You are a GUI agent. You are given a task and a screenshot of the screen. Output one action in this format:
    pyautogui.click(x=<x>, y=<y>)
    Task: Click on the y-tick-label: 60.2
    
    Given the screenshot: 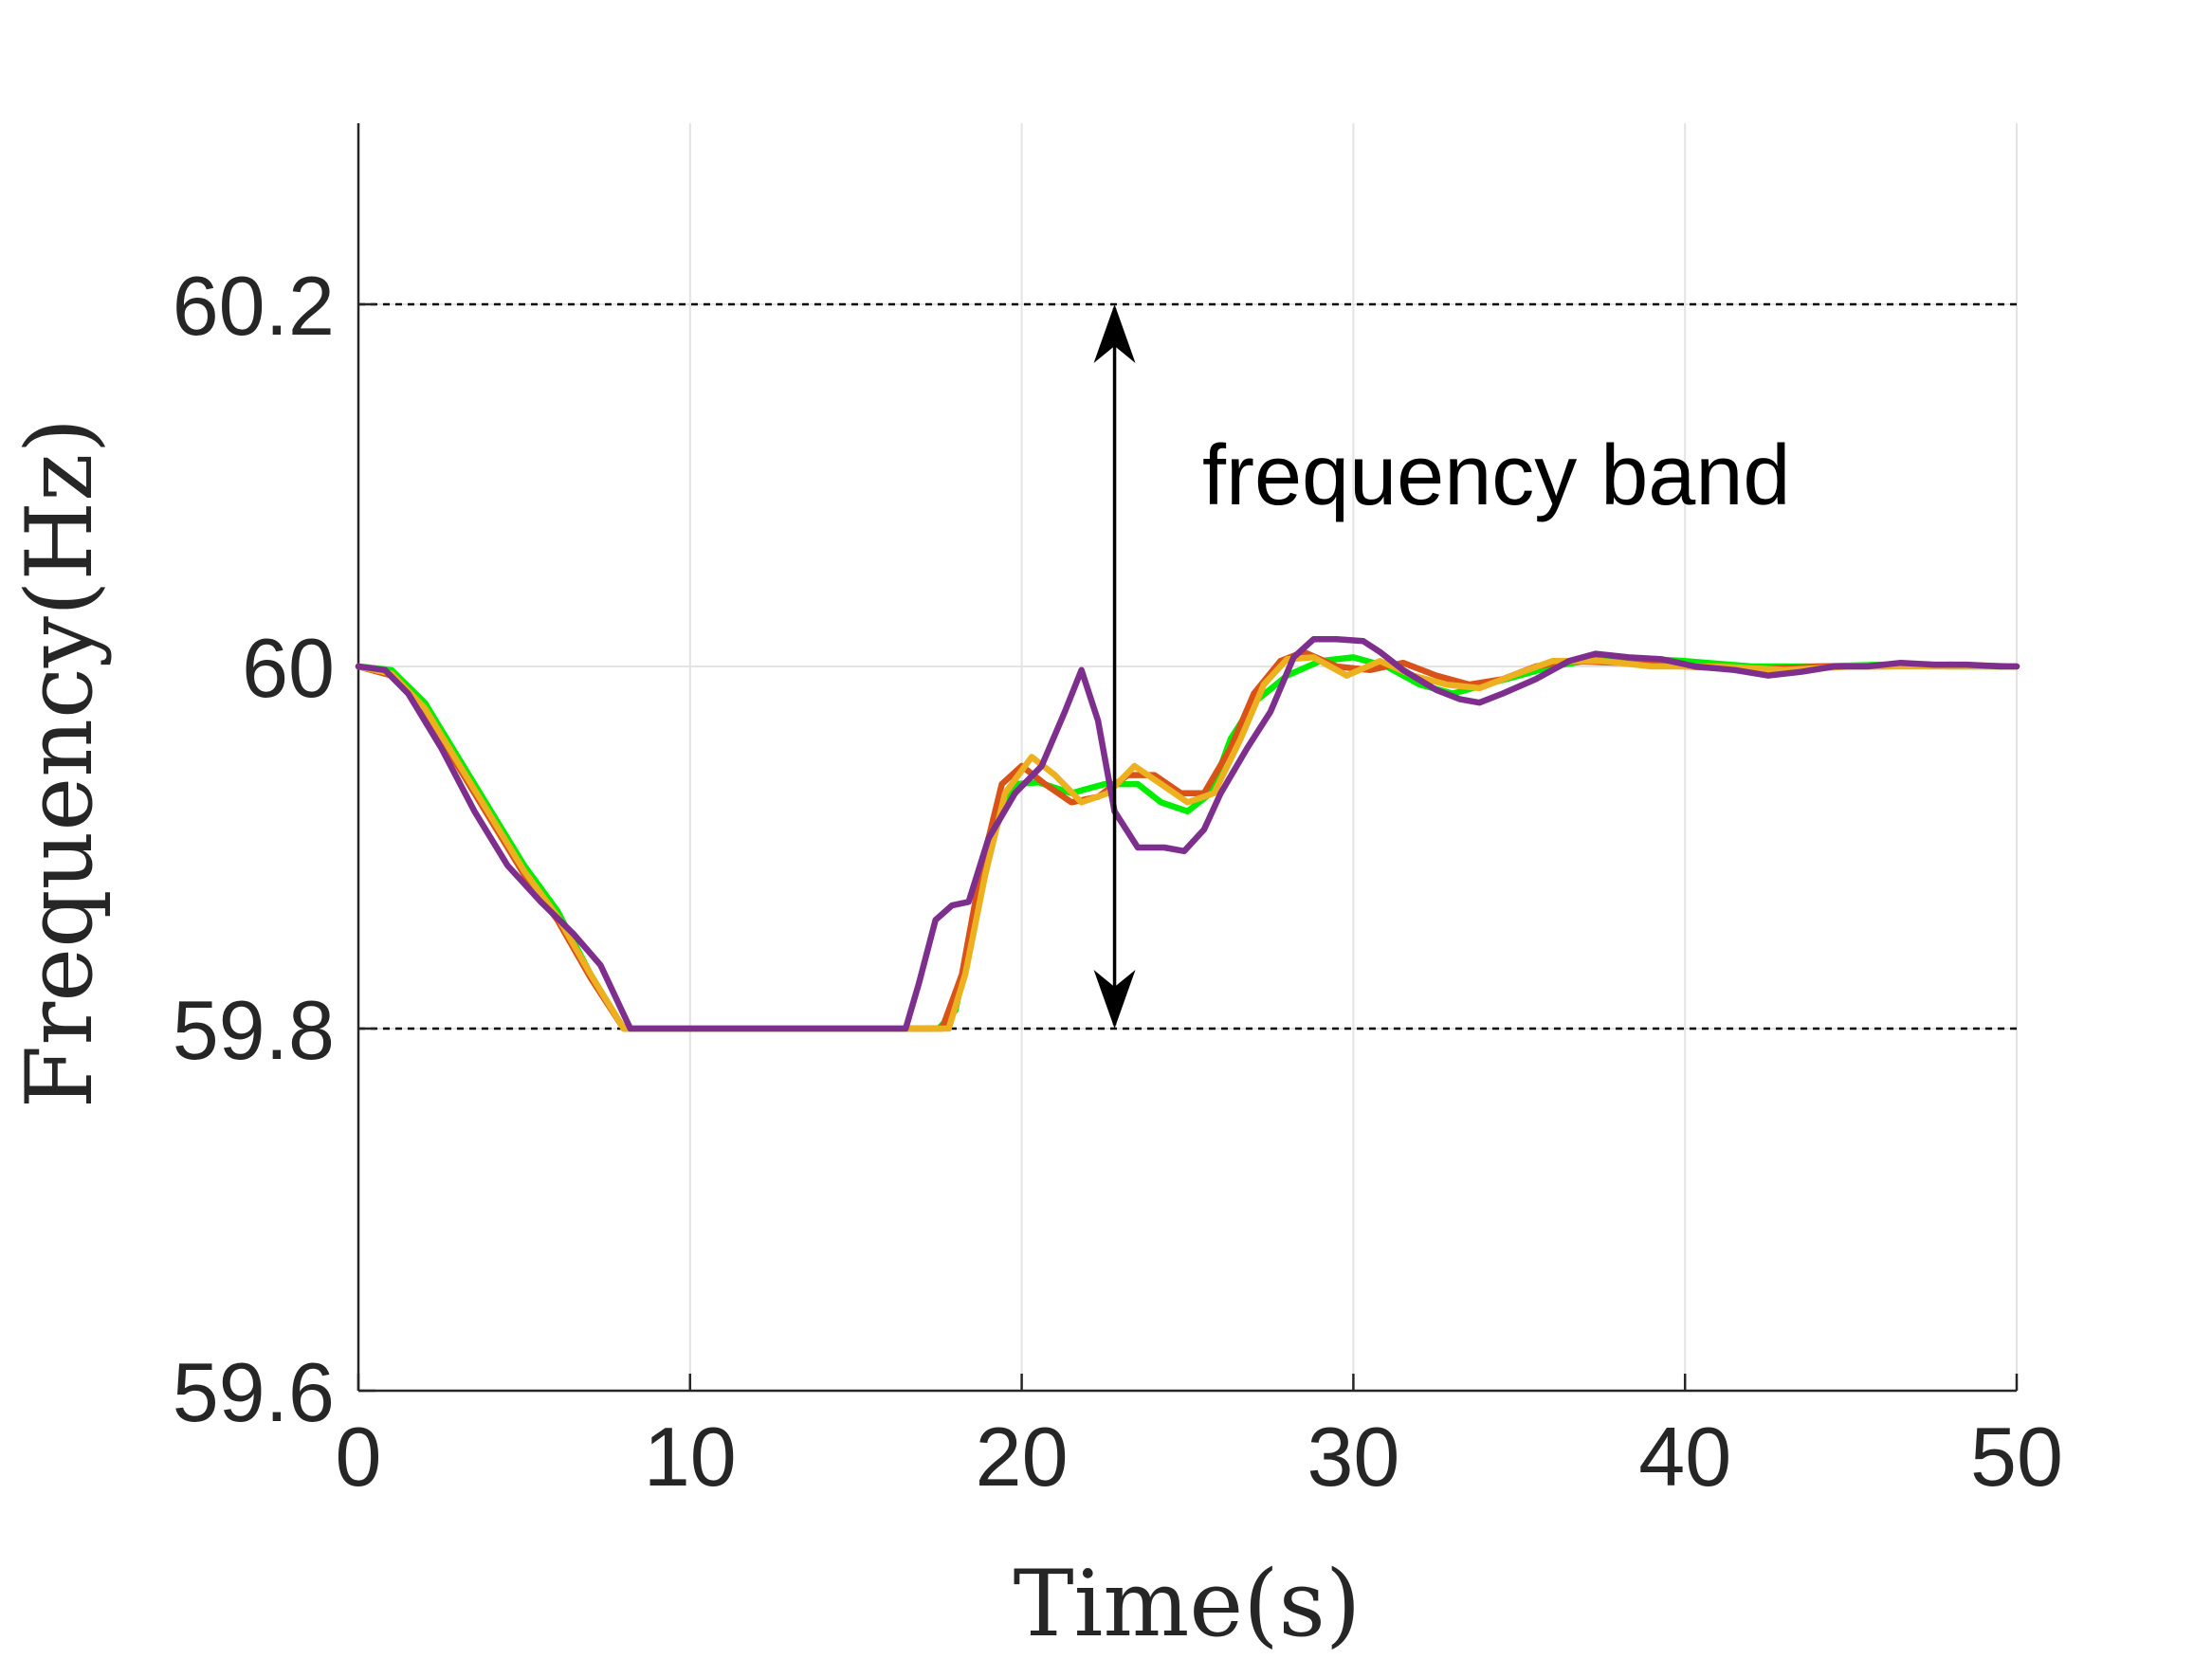 What is the action you would take?
    pyautogui.click(x=254, y=306)
    